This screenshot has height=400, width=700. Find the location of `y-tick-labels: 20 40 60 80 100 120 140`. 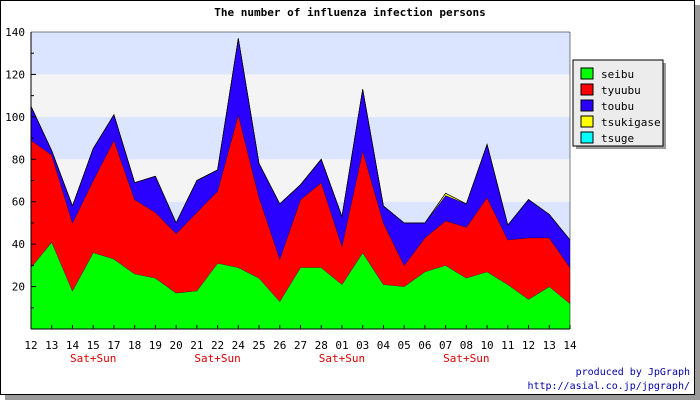

y-tick-labels: 20 40 60 80 100 120 140 is located at coordinates (15, 160).